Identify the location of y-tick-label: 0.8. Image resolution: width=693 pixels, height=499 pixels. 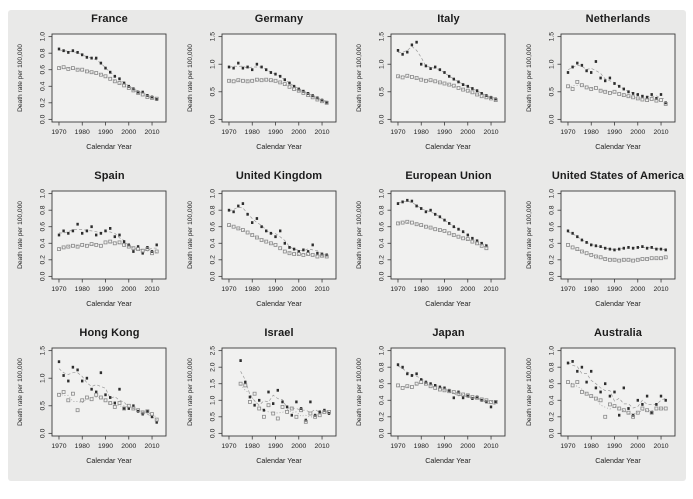
(212, 210).